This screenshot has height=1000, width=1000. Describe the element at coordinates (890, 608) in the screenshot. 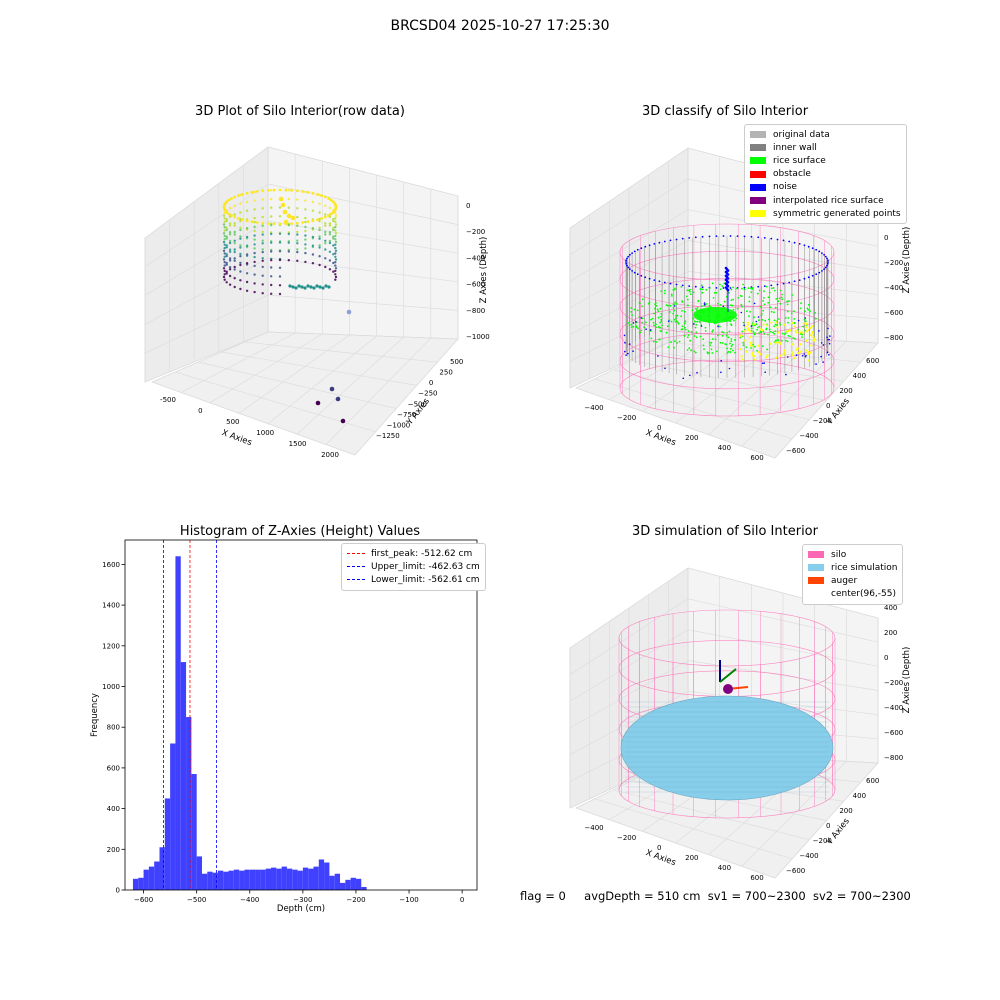

I see `tick-label: 400` at that location.